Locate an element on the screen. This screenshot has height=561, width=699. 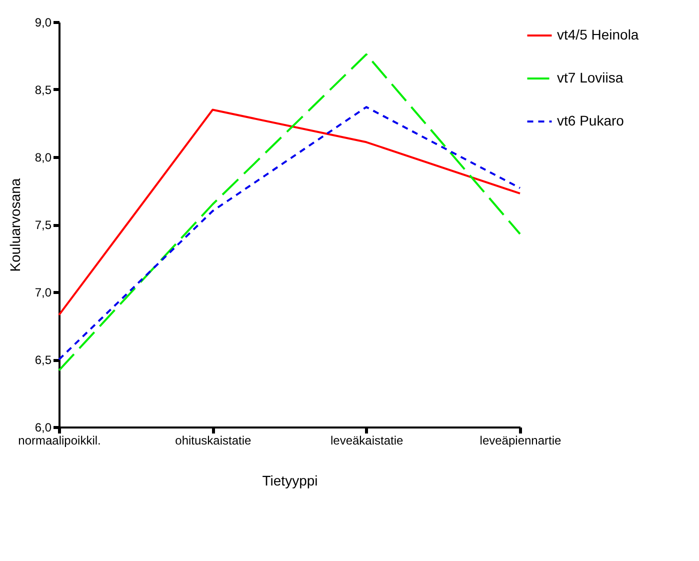
x-axis-title: Tietyyppi is located at coordinates (290, 480).